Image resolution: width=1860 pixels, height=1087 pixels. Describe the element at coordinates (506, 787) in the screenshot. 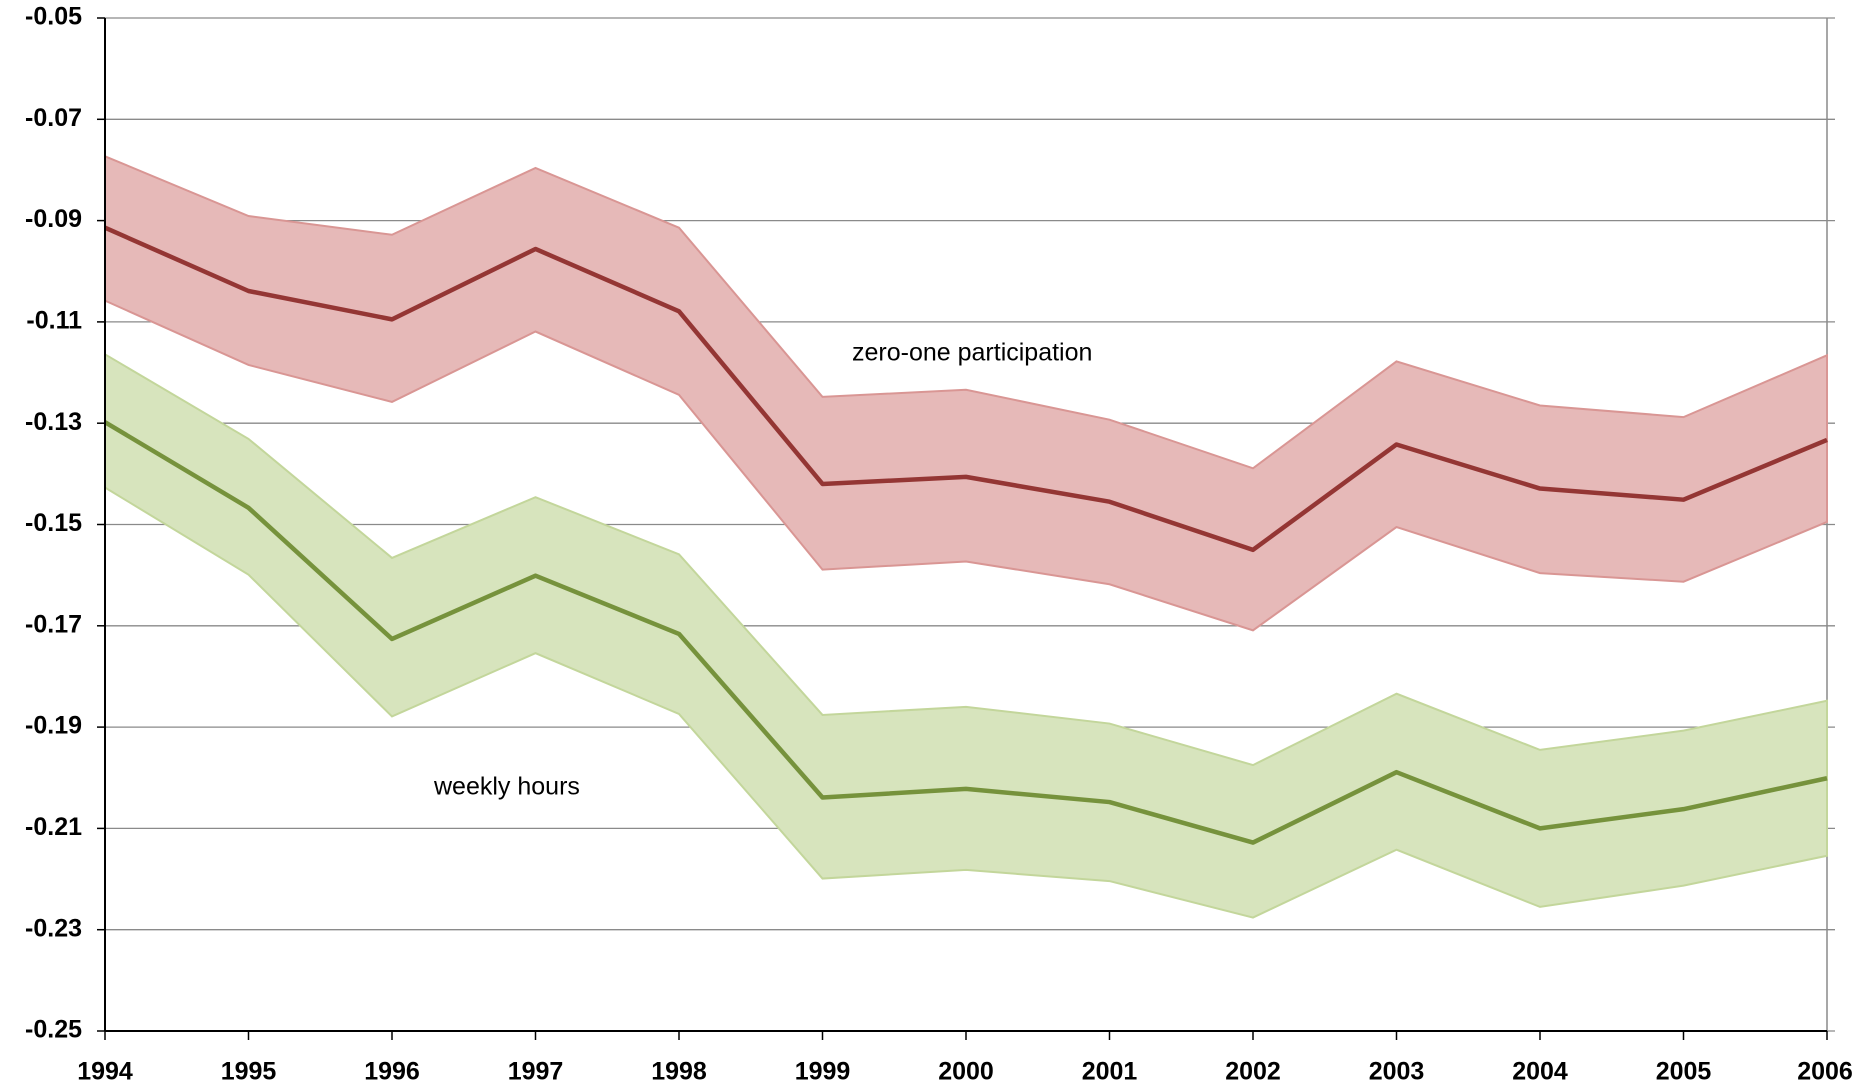

I see `series-annotation: weekly hours` at that location.